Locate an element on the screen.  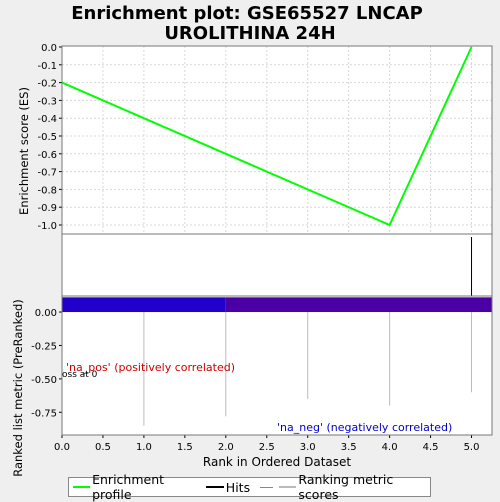
metric-xtick-label: 4.5 is located at coordinates (431, 447).